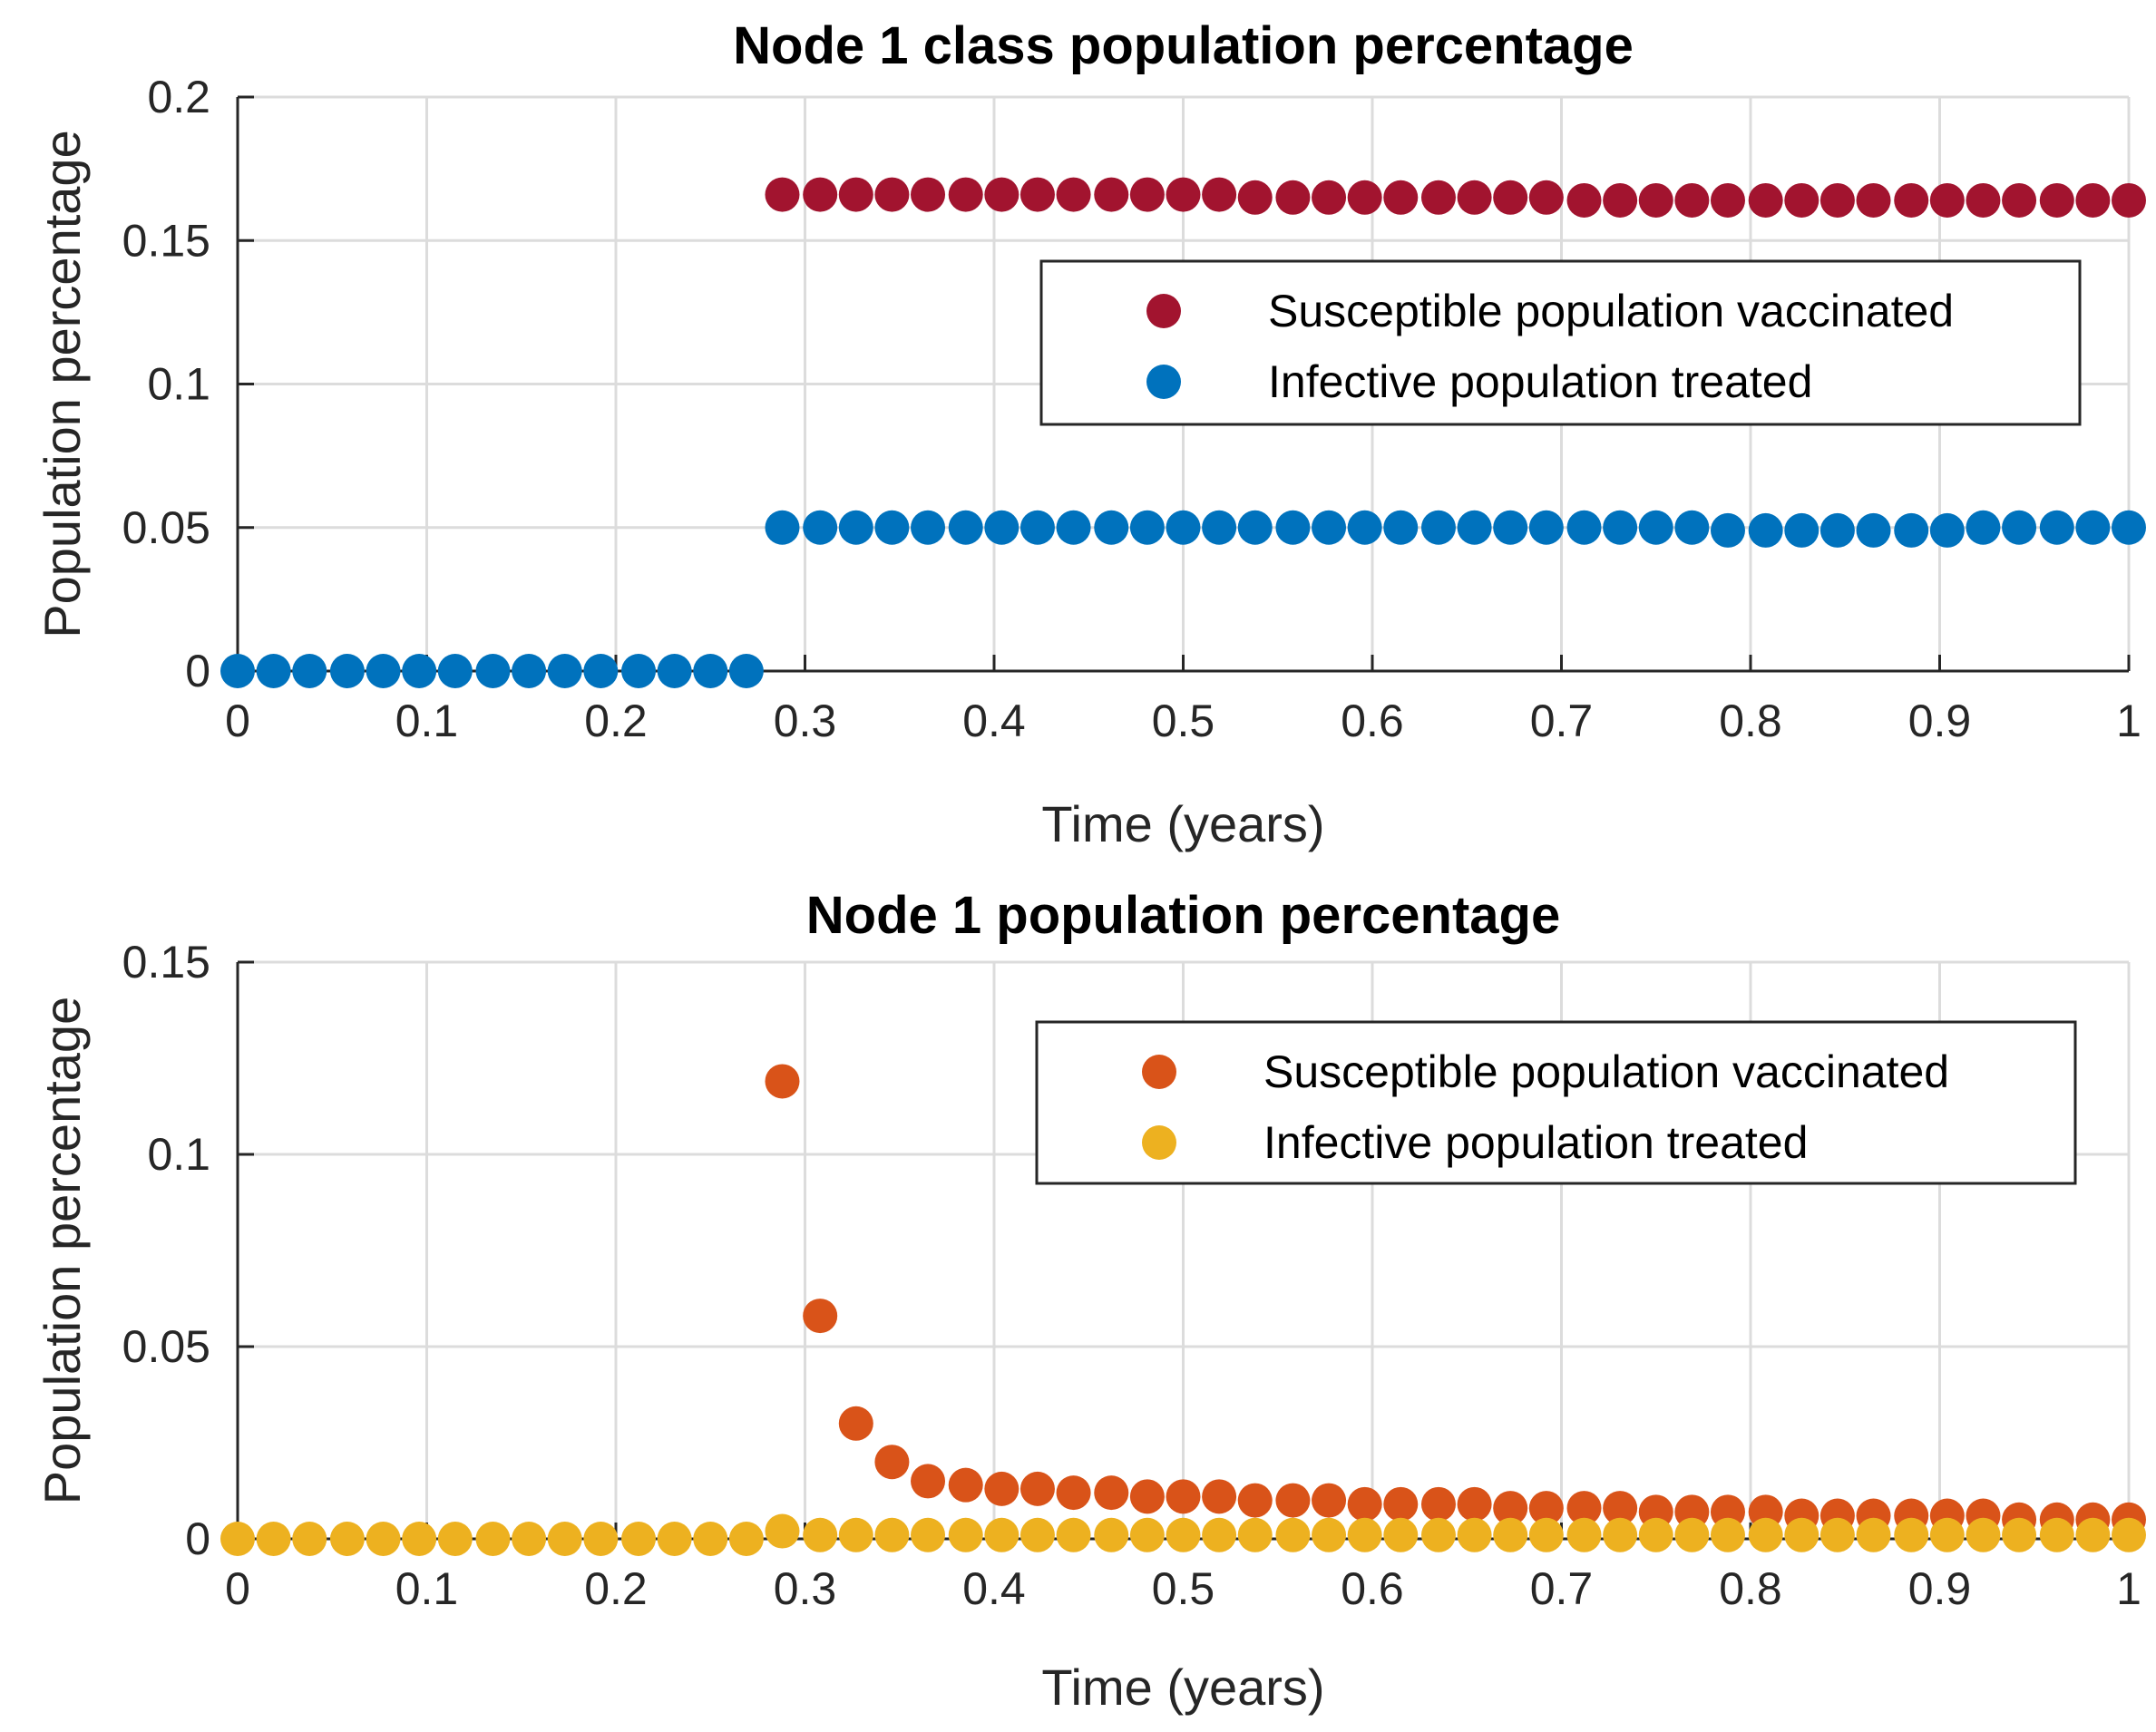 This screenshot has width=2156, height=1732. I want to click on x-tick-label: 0.2, so click(616, 1588).